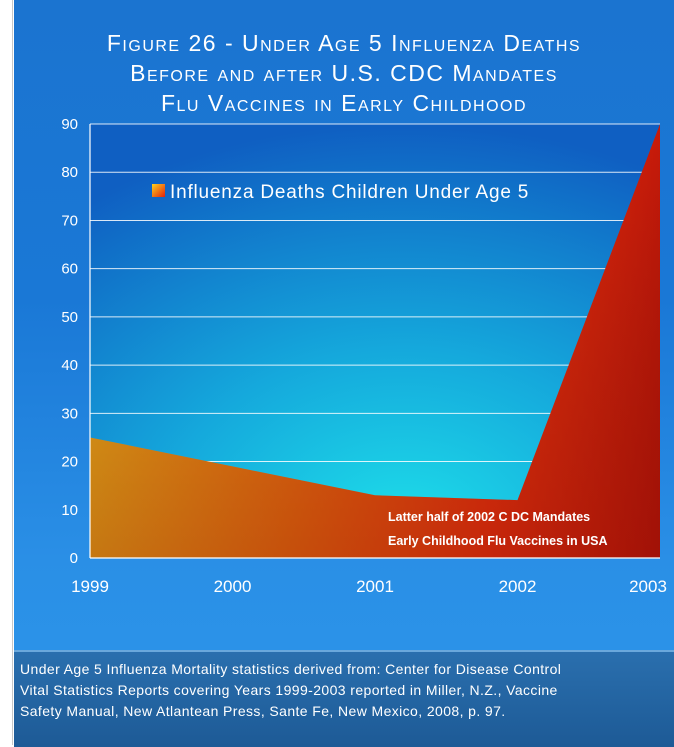 The image size is (674, 747). What do you see at coordinates (69, 317) in the screenshot?
I see `y-tick-label: 50` at bounding box center [69, 317].